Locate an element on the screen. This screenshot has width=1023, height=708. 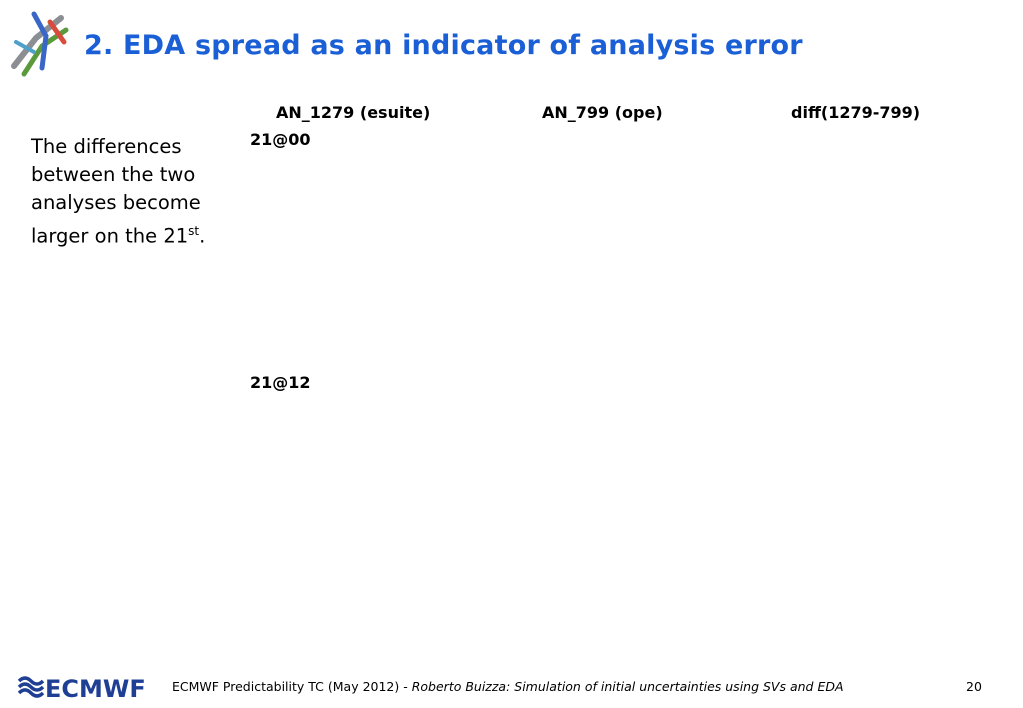
page-number: 20 is located at coordinates (974, 686).